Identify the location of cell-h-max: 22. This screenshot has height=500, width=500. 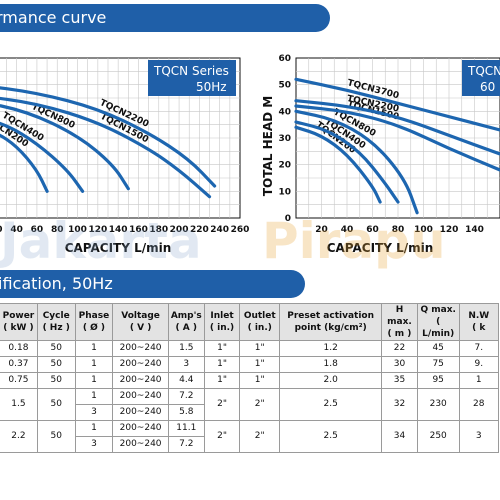
(399, 348).